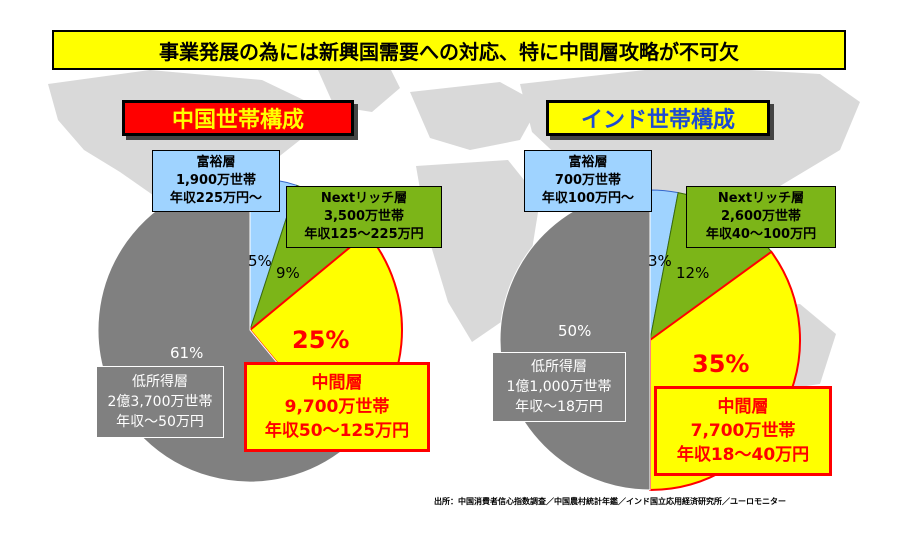  I want to click on india-low-households: 1億1,000万世帯, so click(559, 387).